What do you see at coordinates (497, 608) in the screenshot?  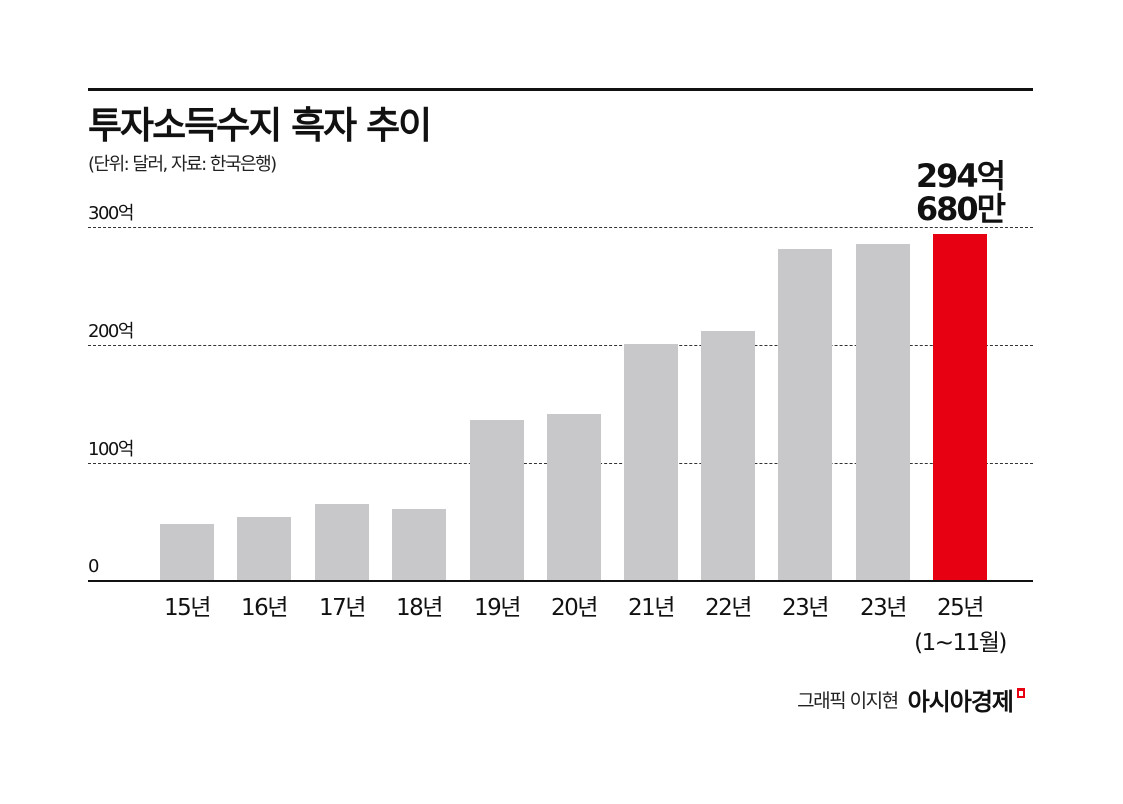 I see `x-label-19: 19년` at bounding box center [497, 608].